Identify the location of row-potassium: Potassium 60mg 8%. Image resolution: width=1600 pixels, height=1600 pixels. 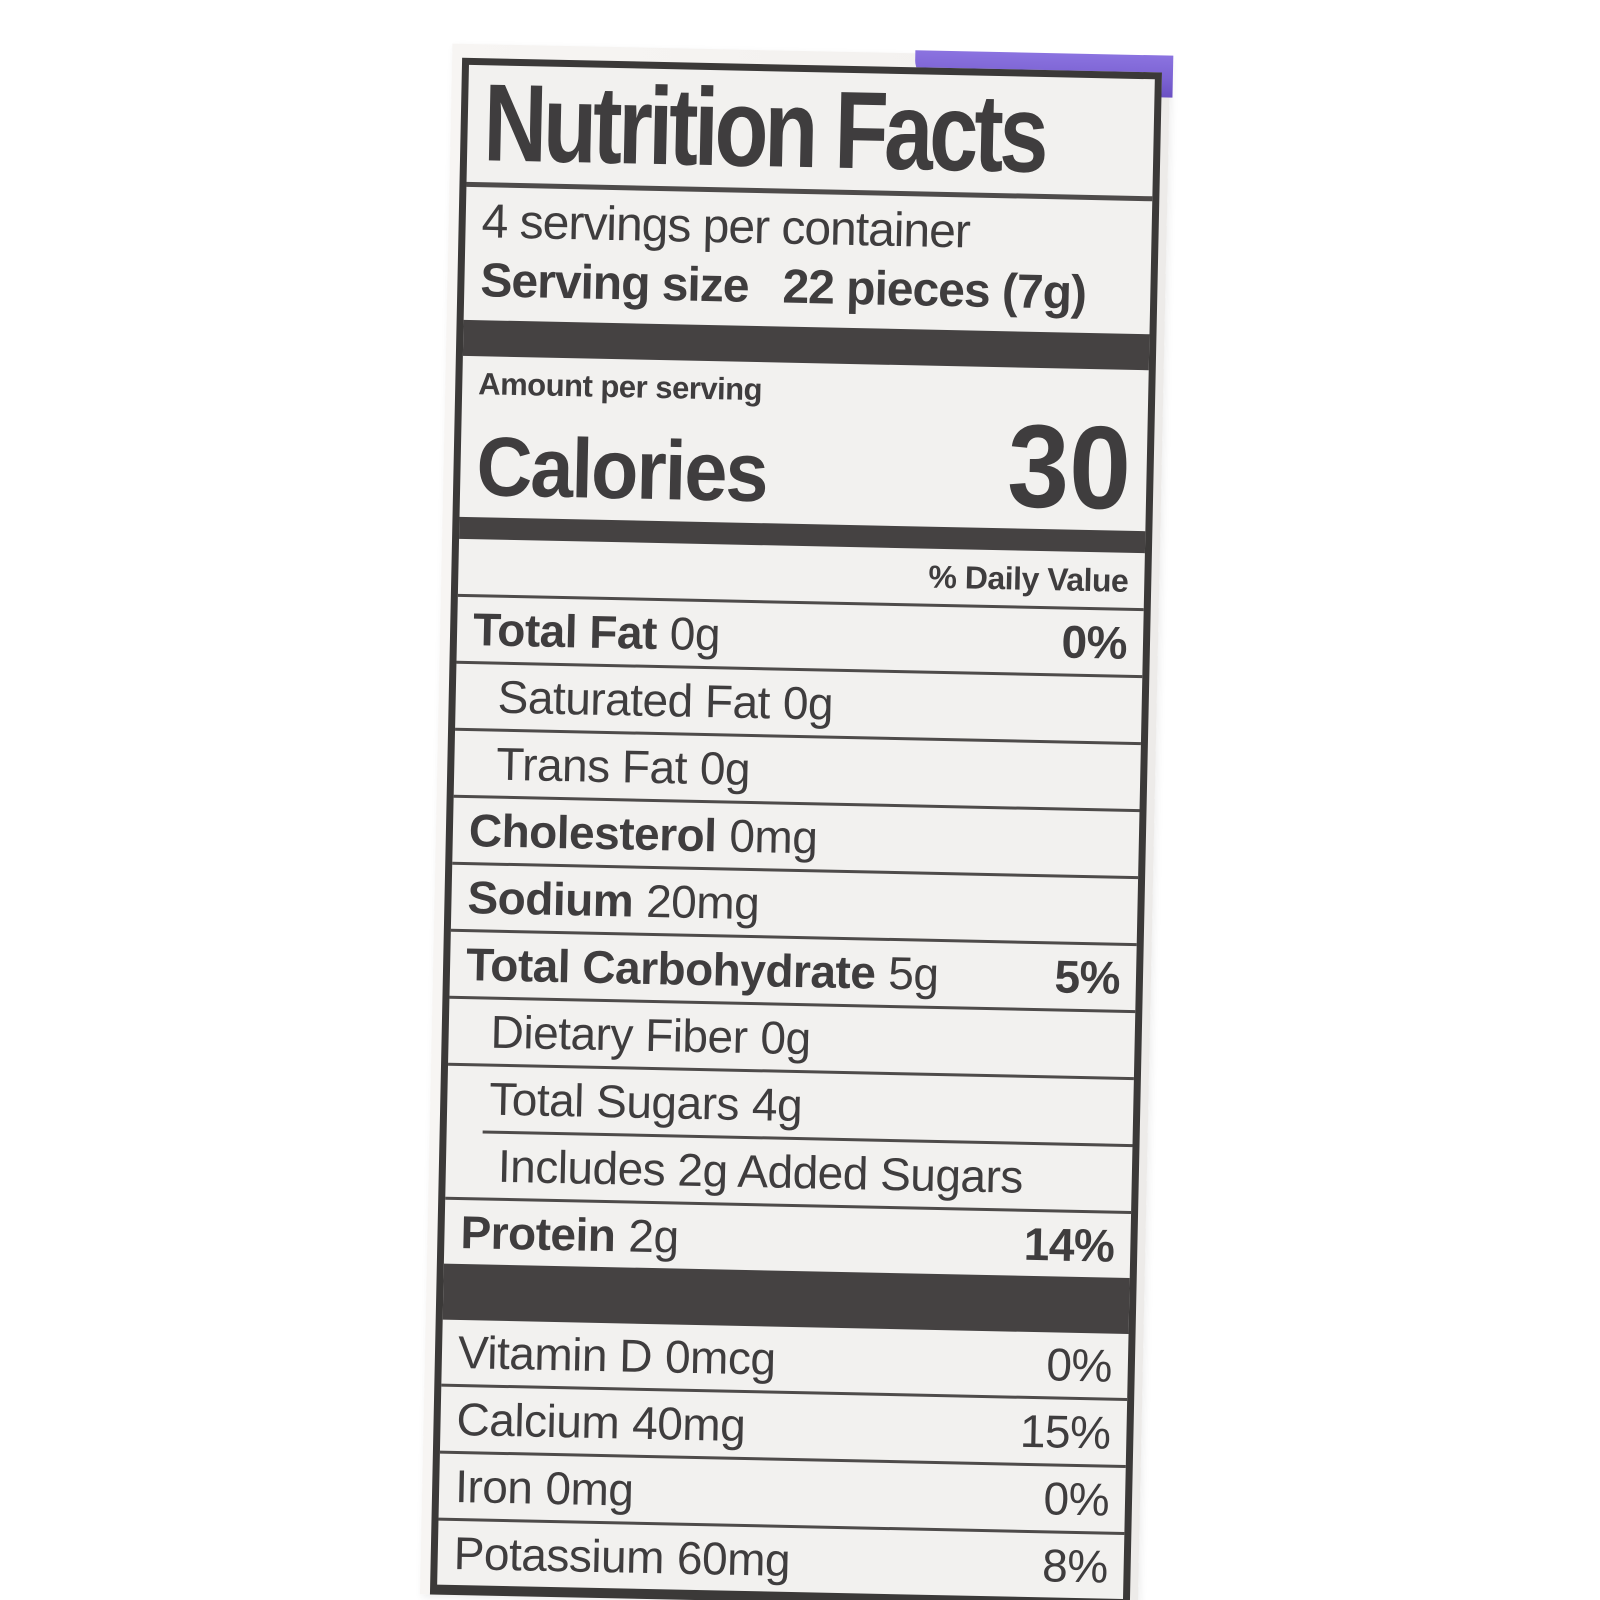
(780, 1560).